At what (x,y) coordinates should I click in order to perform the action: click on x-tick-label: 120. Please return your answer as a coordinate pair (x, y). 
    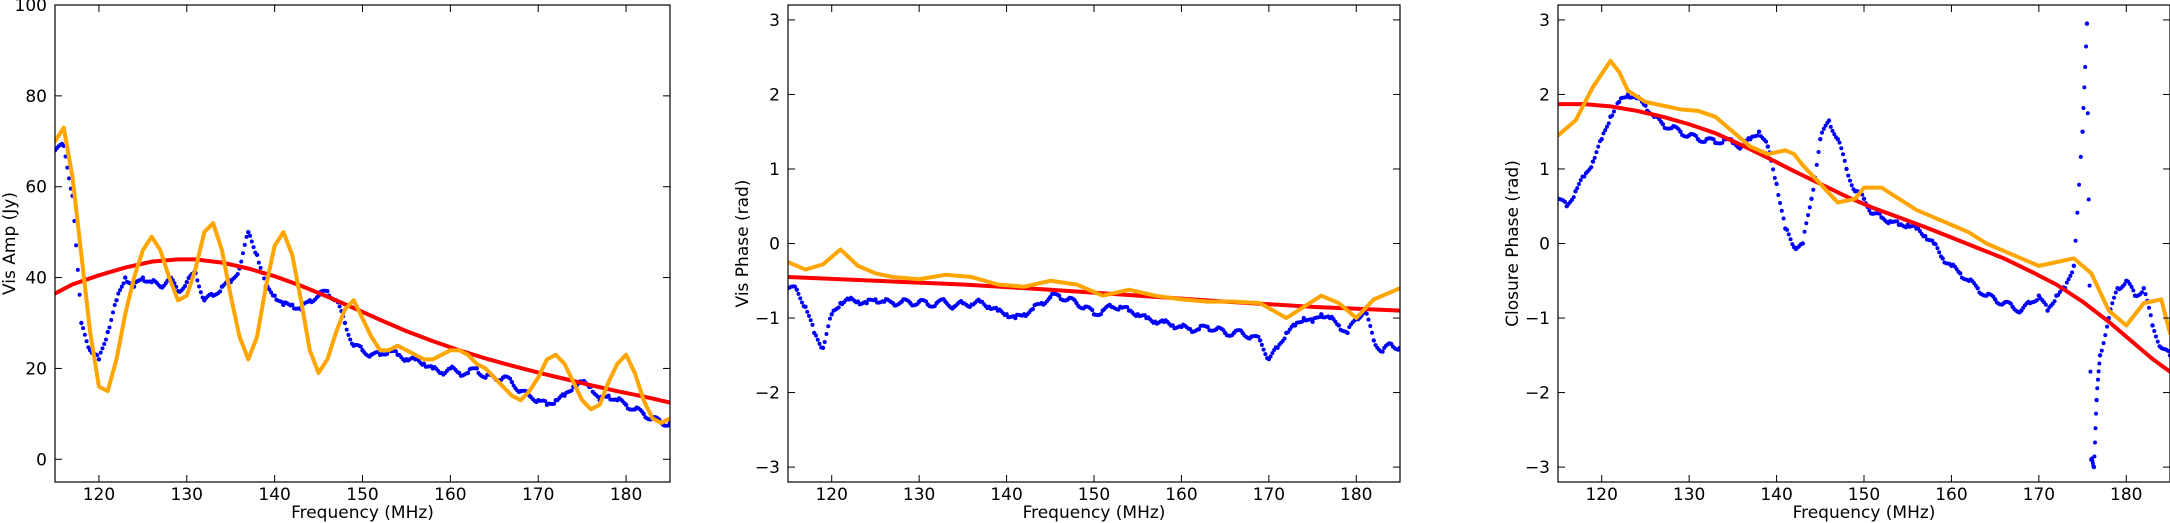
    Looking at the image, I should click on (99, 495).